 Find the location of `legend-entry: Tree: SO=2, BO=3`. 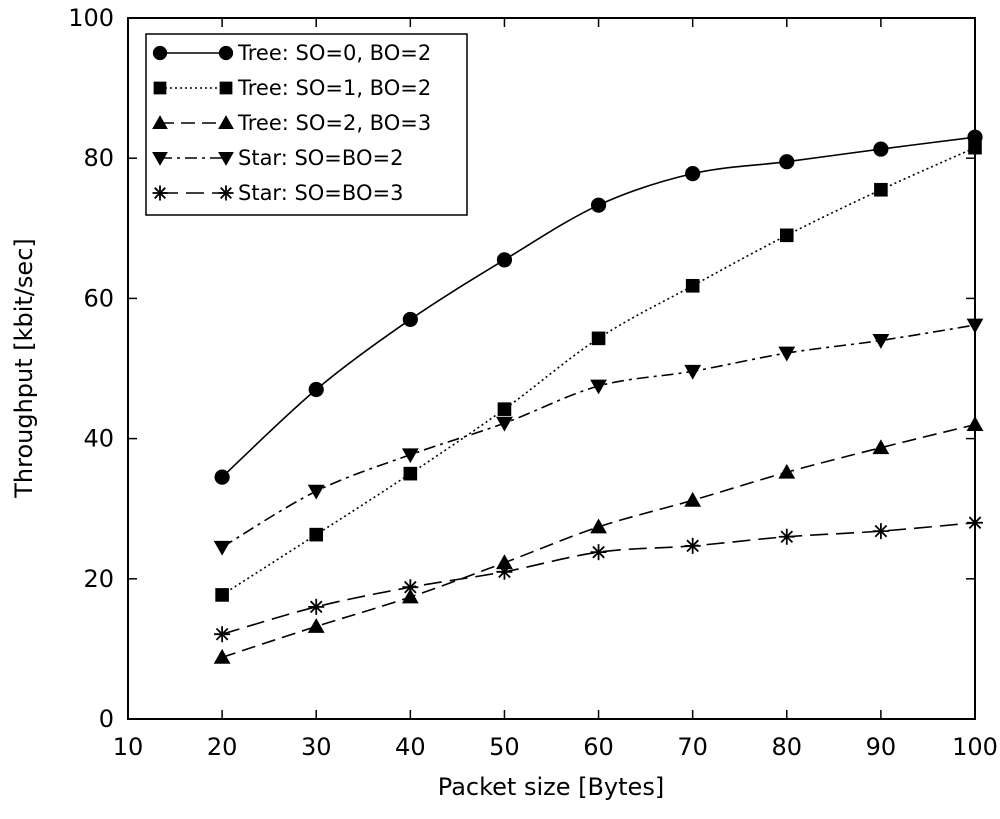

legend-entry: Tree: SO=2, BO=3 is located at coordinates (291, 123).